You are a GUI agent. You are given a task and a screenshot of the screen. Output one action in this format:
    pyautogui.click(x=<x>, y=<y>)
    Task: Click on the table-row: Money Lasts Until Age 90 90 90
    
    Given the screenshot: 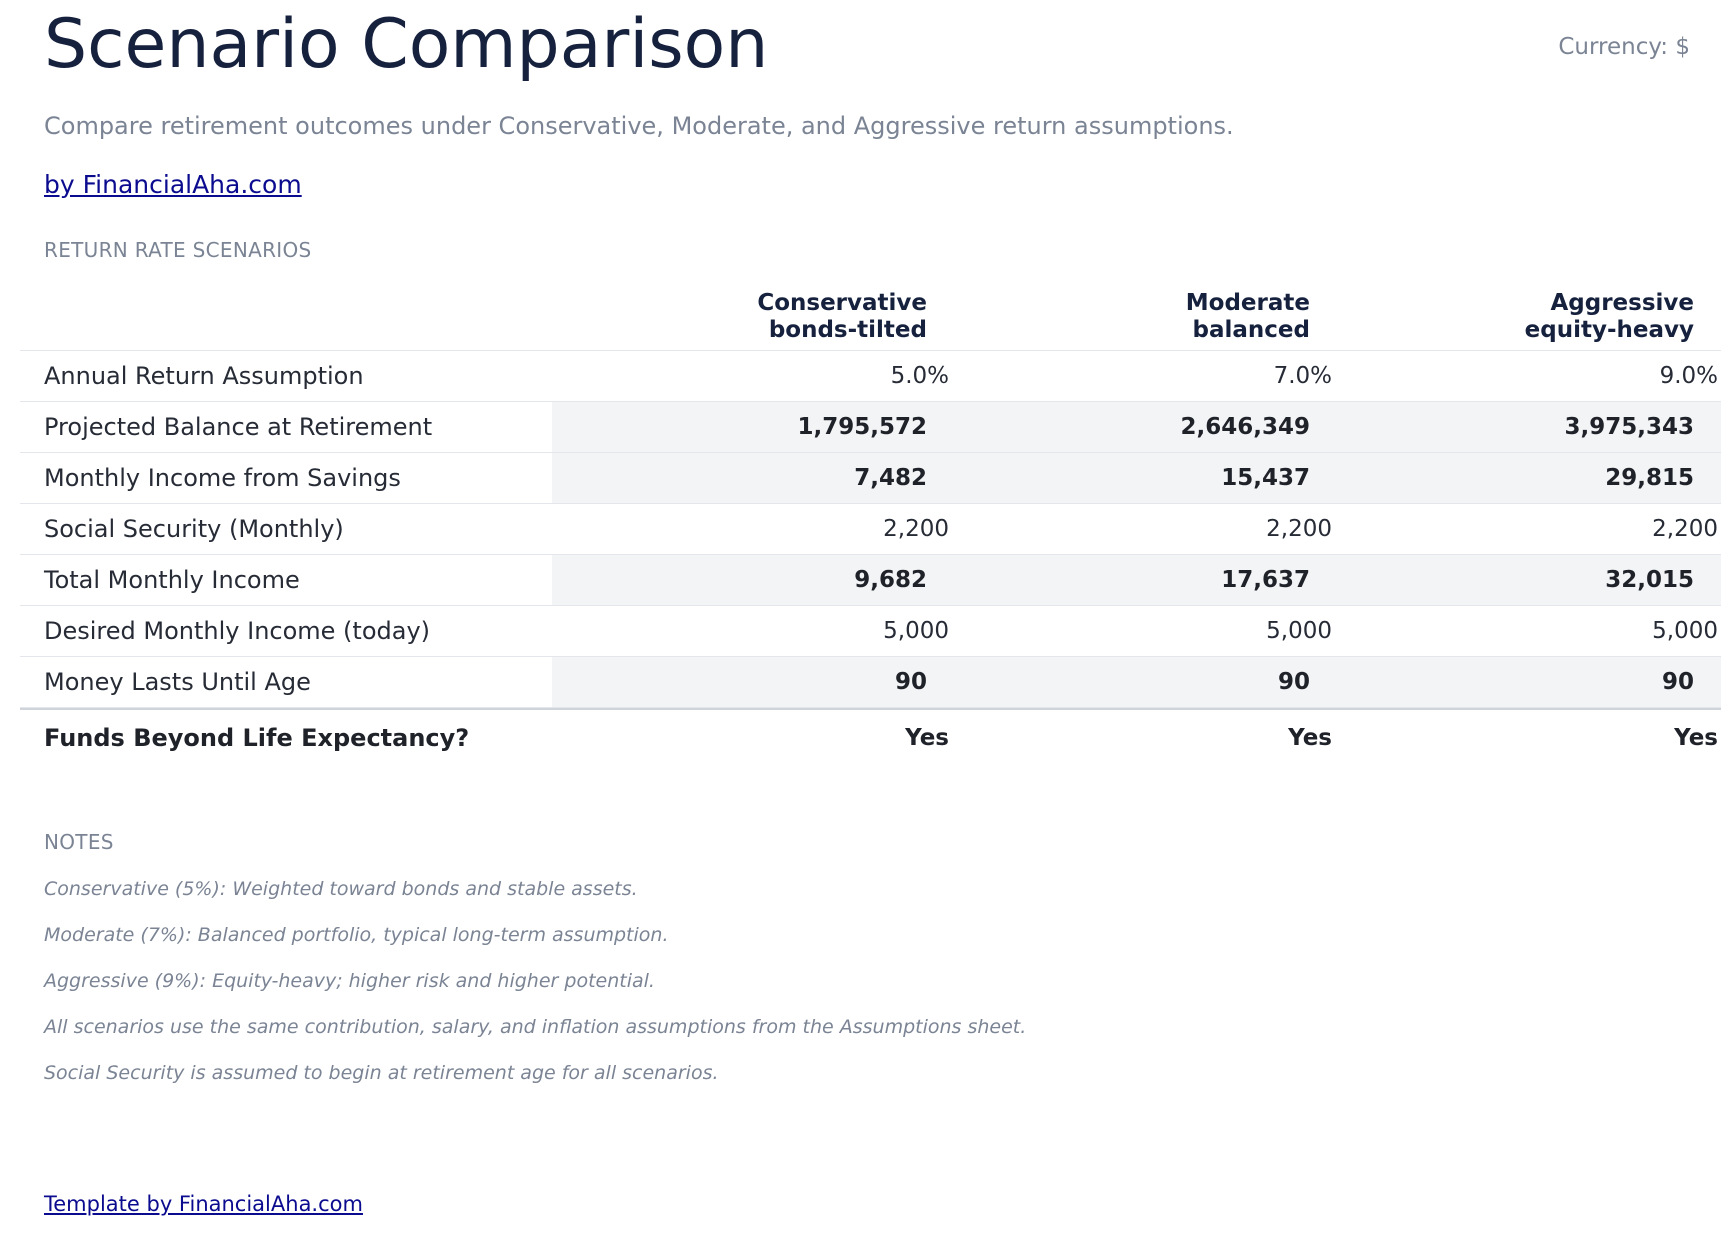 What is the action you would take?
    pyautogui.click(x=870, y=682)
    